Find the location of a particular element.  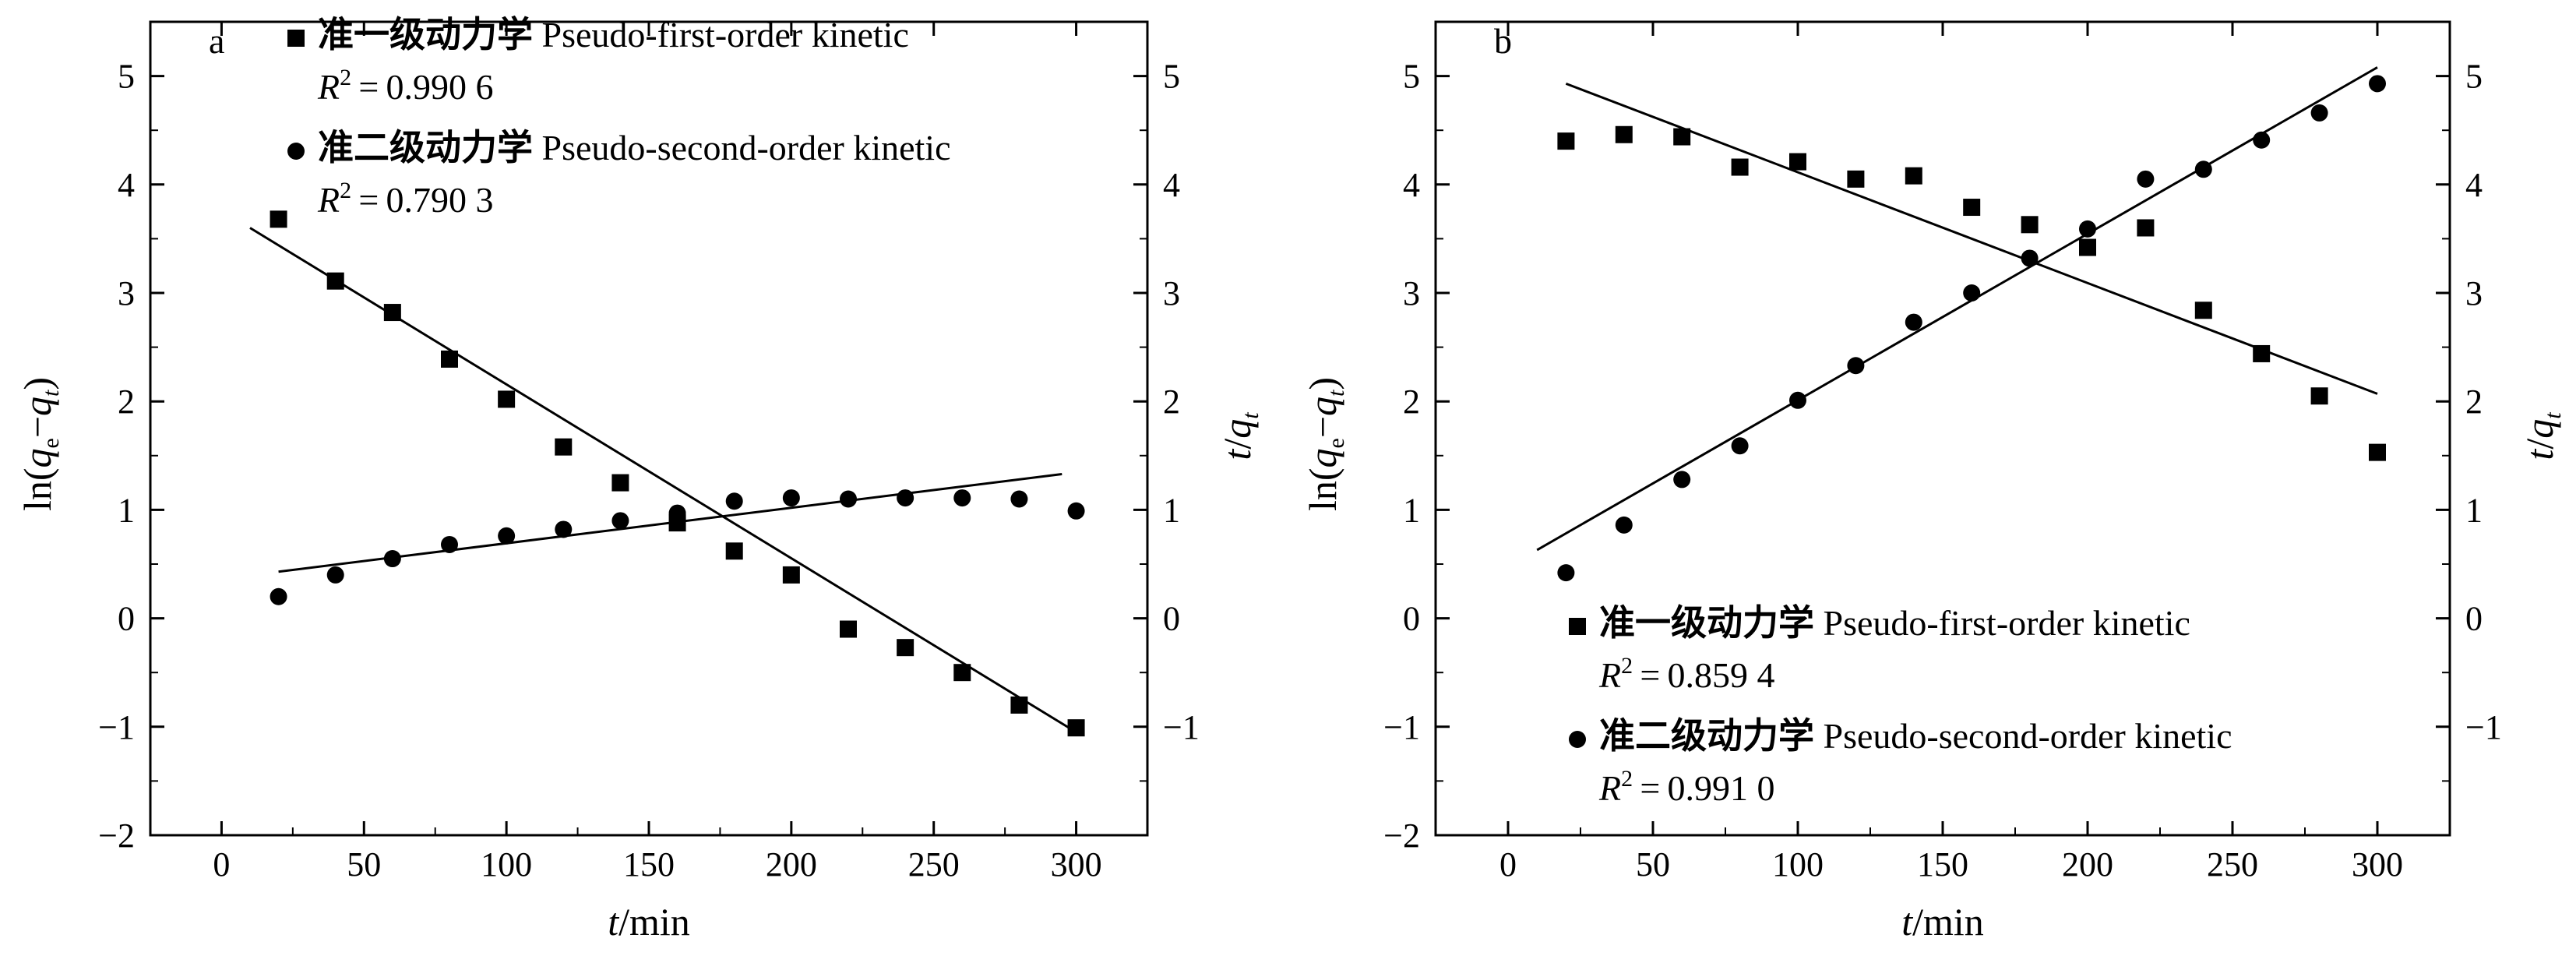

y-right-tick-label: 0 is located at coordinates (1172, 619).